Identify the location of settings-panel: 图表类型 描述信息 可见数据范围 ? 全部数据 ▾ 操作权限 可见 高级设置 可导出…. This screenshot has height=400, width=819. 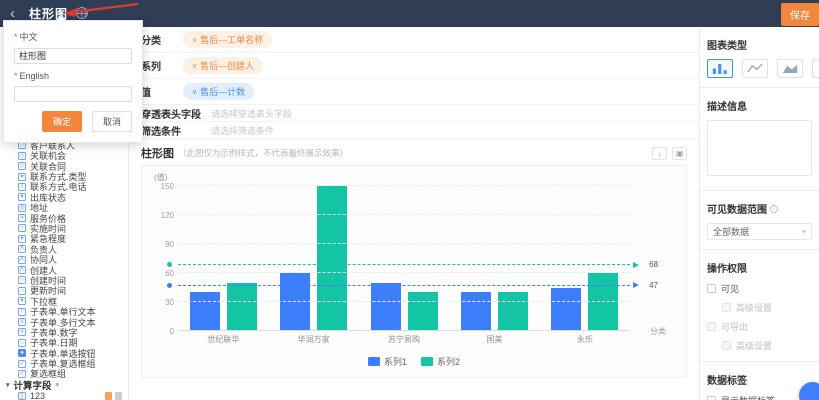
(759, 213).